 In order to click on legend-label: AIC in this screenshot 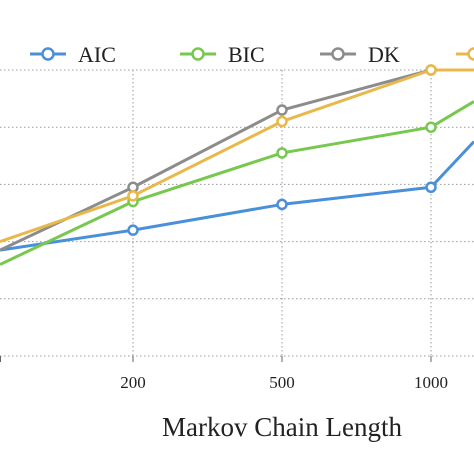, I will do `click(97, 54)`.